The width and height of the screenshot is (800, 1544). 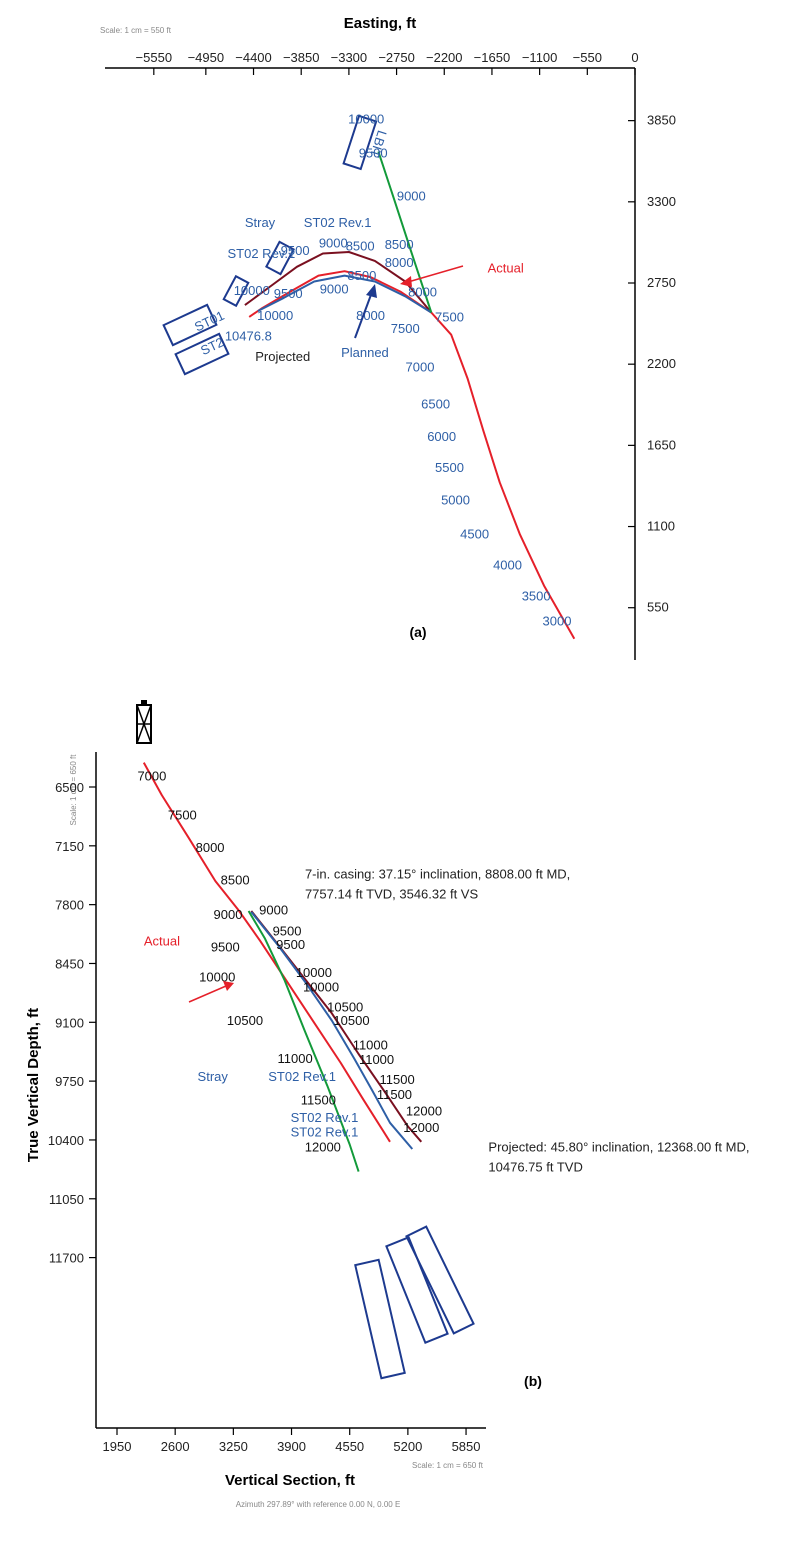 What do you see at coordinates (69, 846) in the screenshot?
I see `vs-y-tick-label: 7150` at bounding box center [69, 846].